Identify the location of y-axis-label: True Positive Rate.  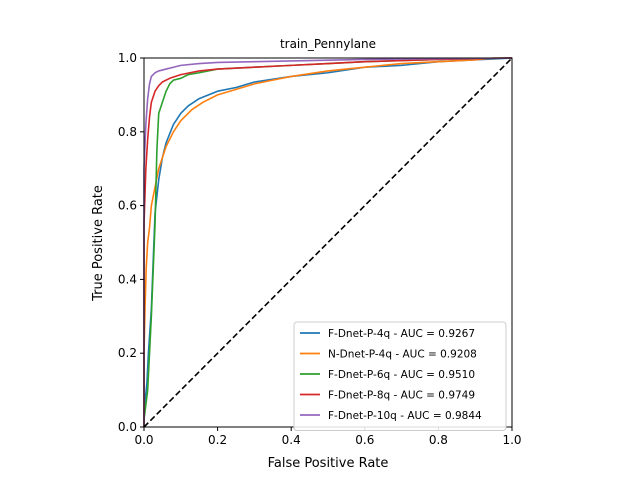
(98, 243).